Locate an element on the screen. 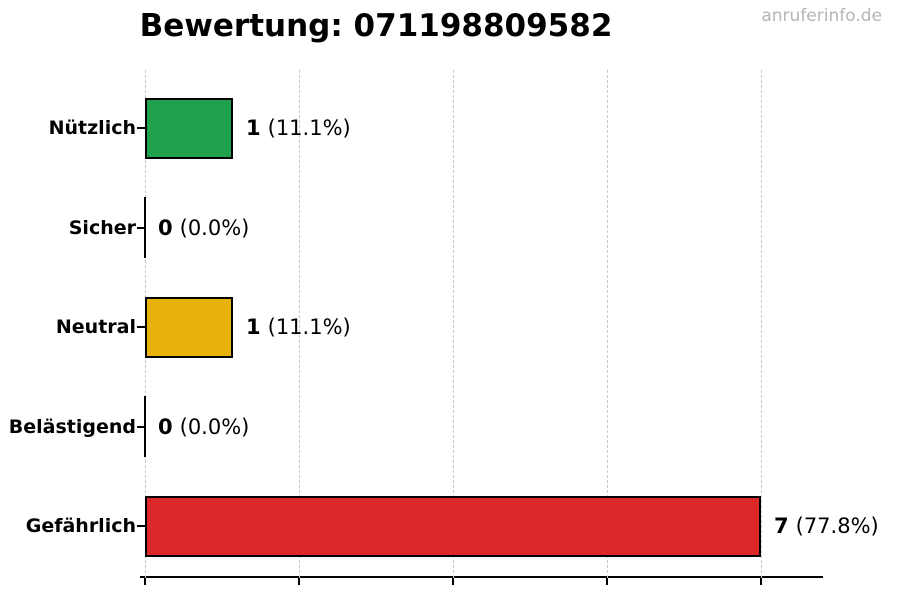 The image size is (900, 600). value-label: 7 (77.8%) is located at coordinates (826, 526).